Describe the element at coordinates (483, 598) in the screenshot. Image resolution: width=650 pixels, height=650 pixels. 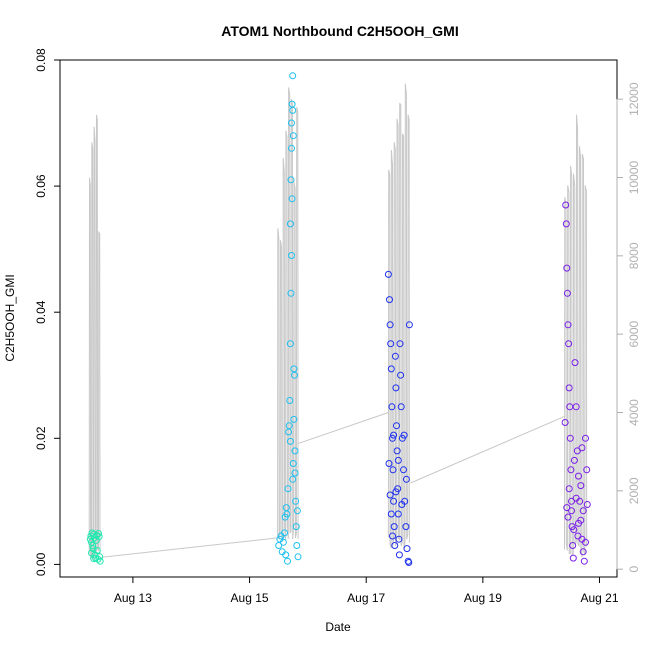
I see `x-tick-label: Aug 19` at that location.